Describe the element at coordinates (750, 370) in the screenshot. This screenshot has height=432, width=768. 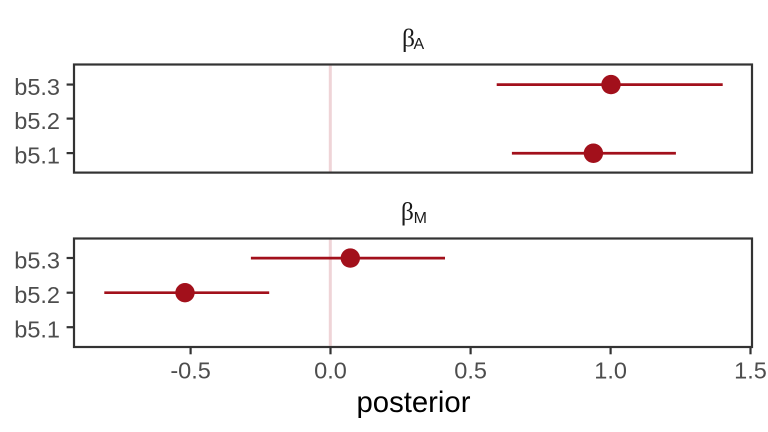
I see `svg-text: 1.5` at that location.